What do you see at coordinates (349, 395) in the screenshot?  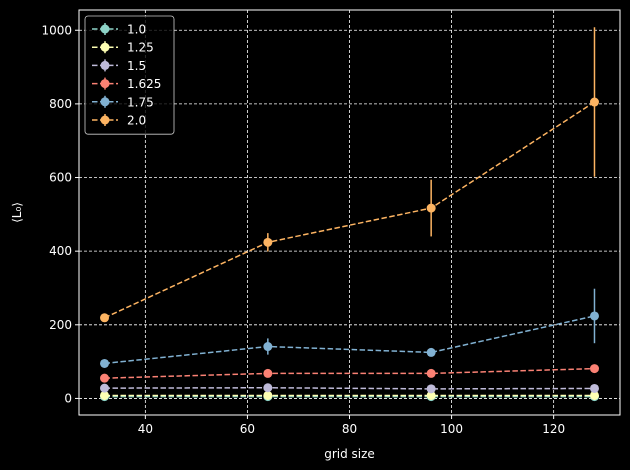 I see `series-1.25` at bounding box center [349, 395].